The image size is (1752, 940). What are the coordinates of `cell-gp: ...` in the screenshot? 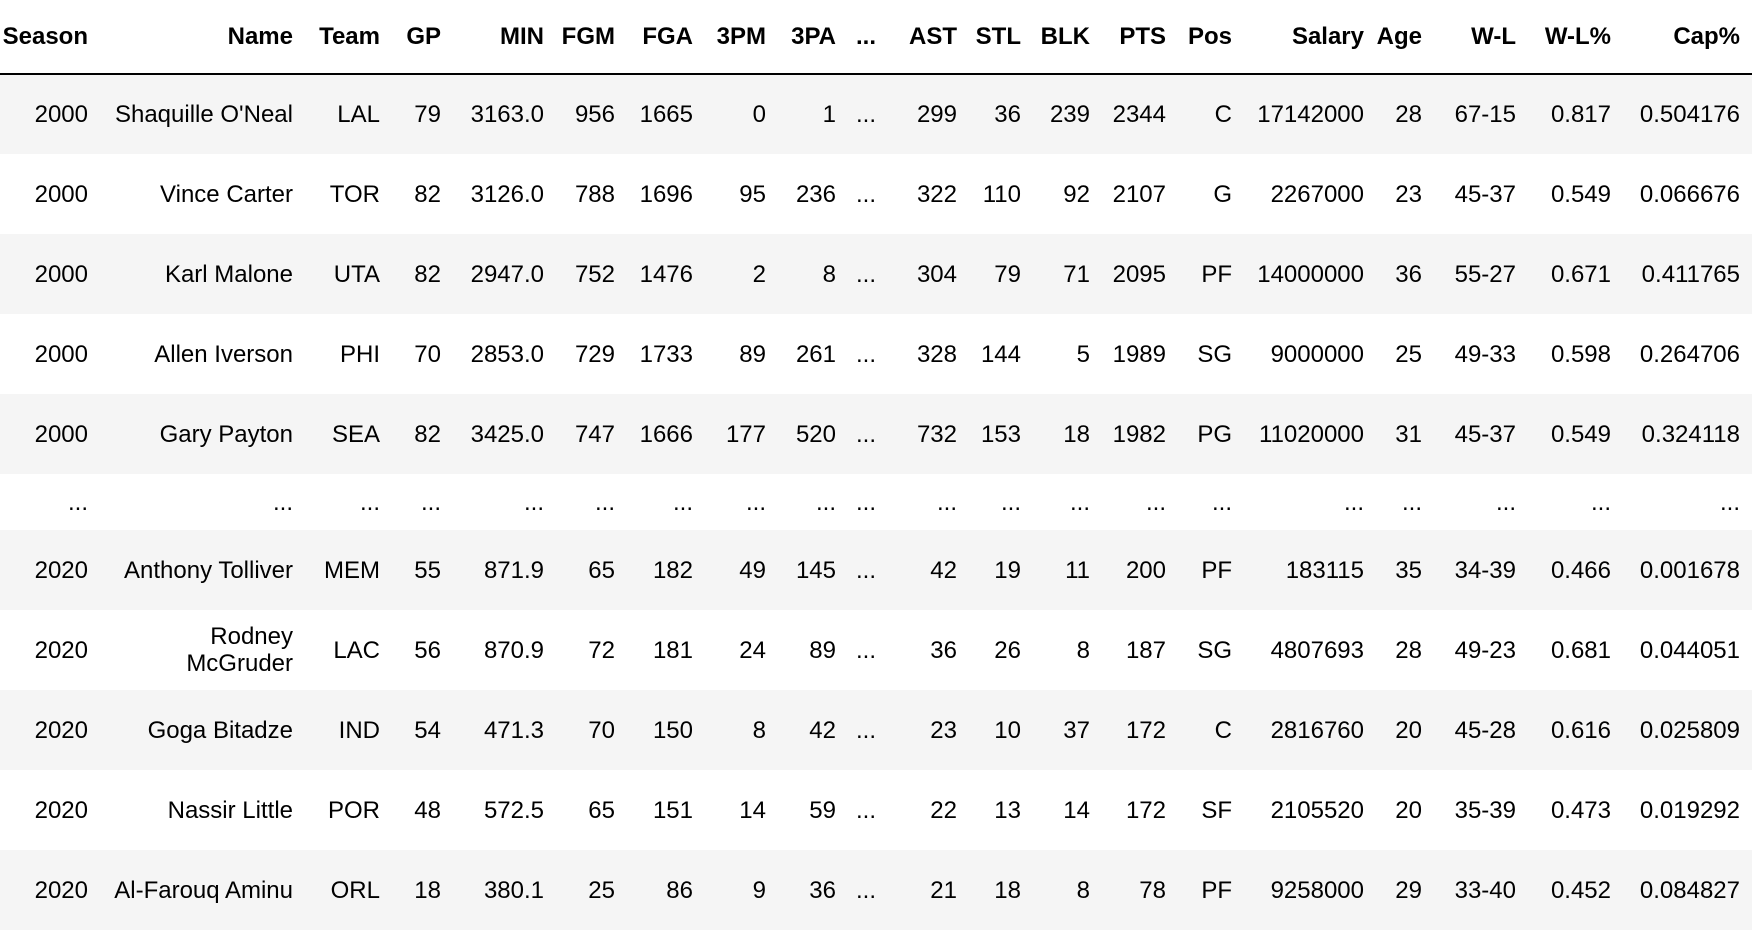 It's located at (430, 502).